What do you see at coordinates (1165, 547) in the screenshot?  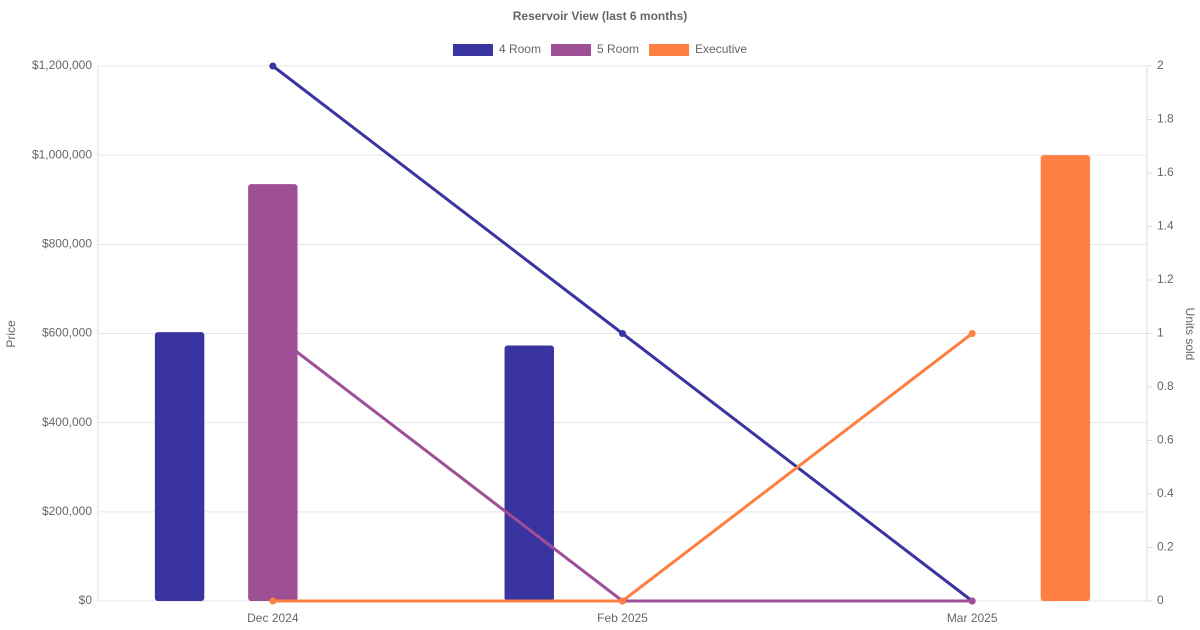 I see `y2-tick-label: 0.2` at bounding box center [1165, 547].